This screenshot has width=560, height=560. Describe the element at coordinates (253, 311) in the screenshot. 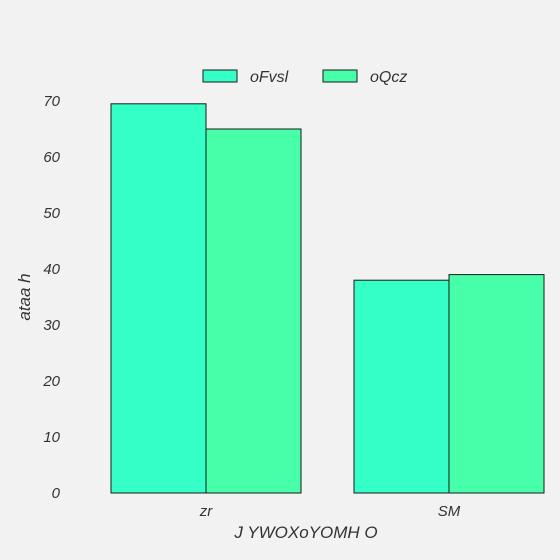

I see `bar-oQcz-zr` at that location.